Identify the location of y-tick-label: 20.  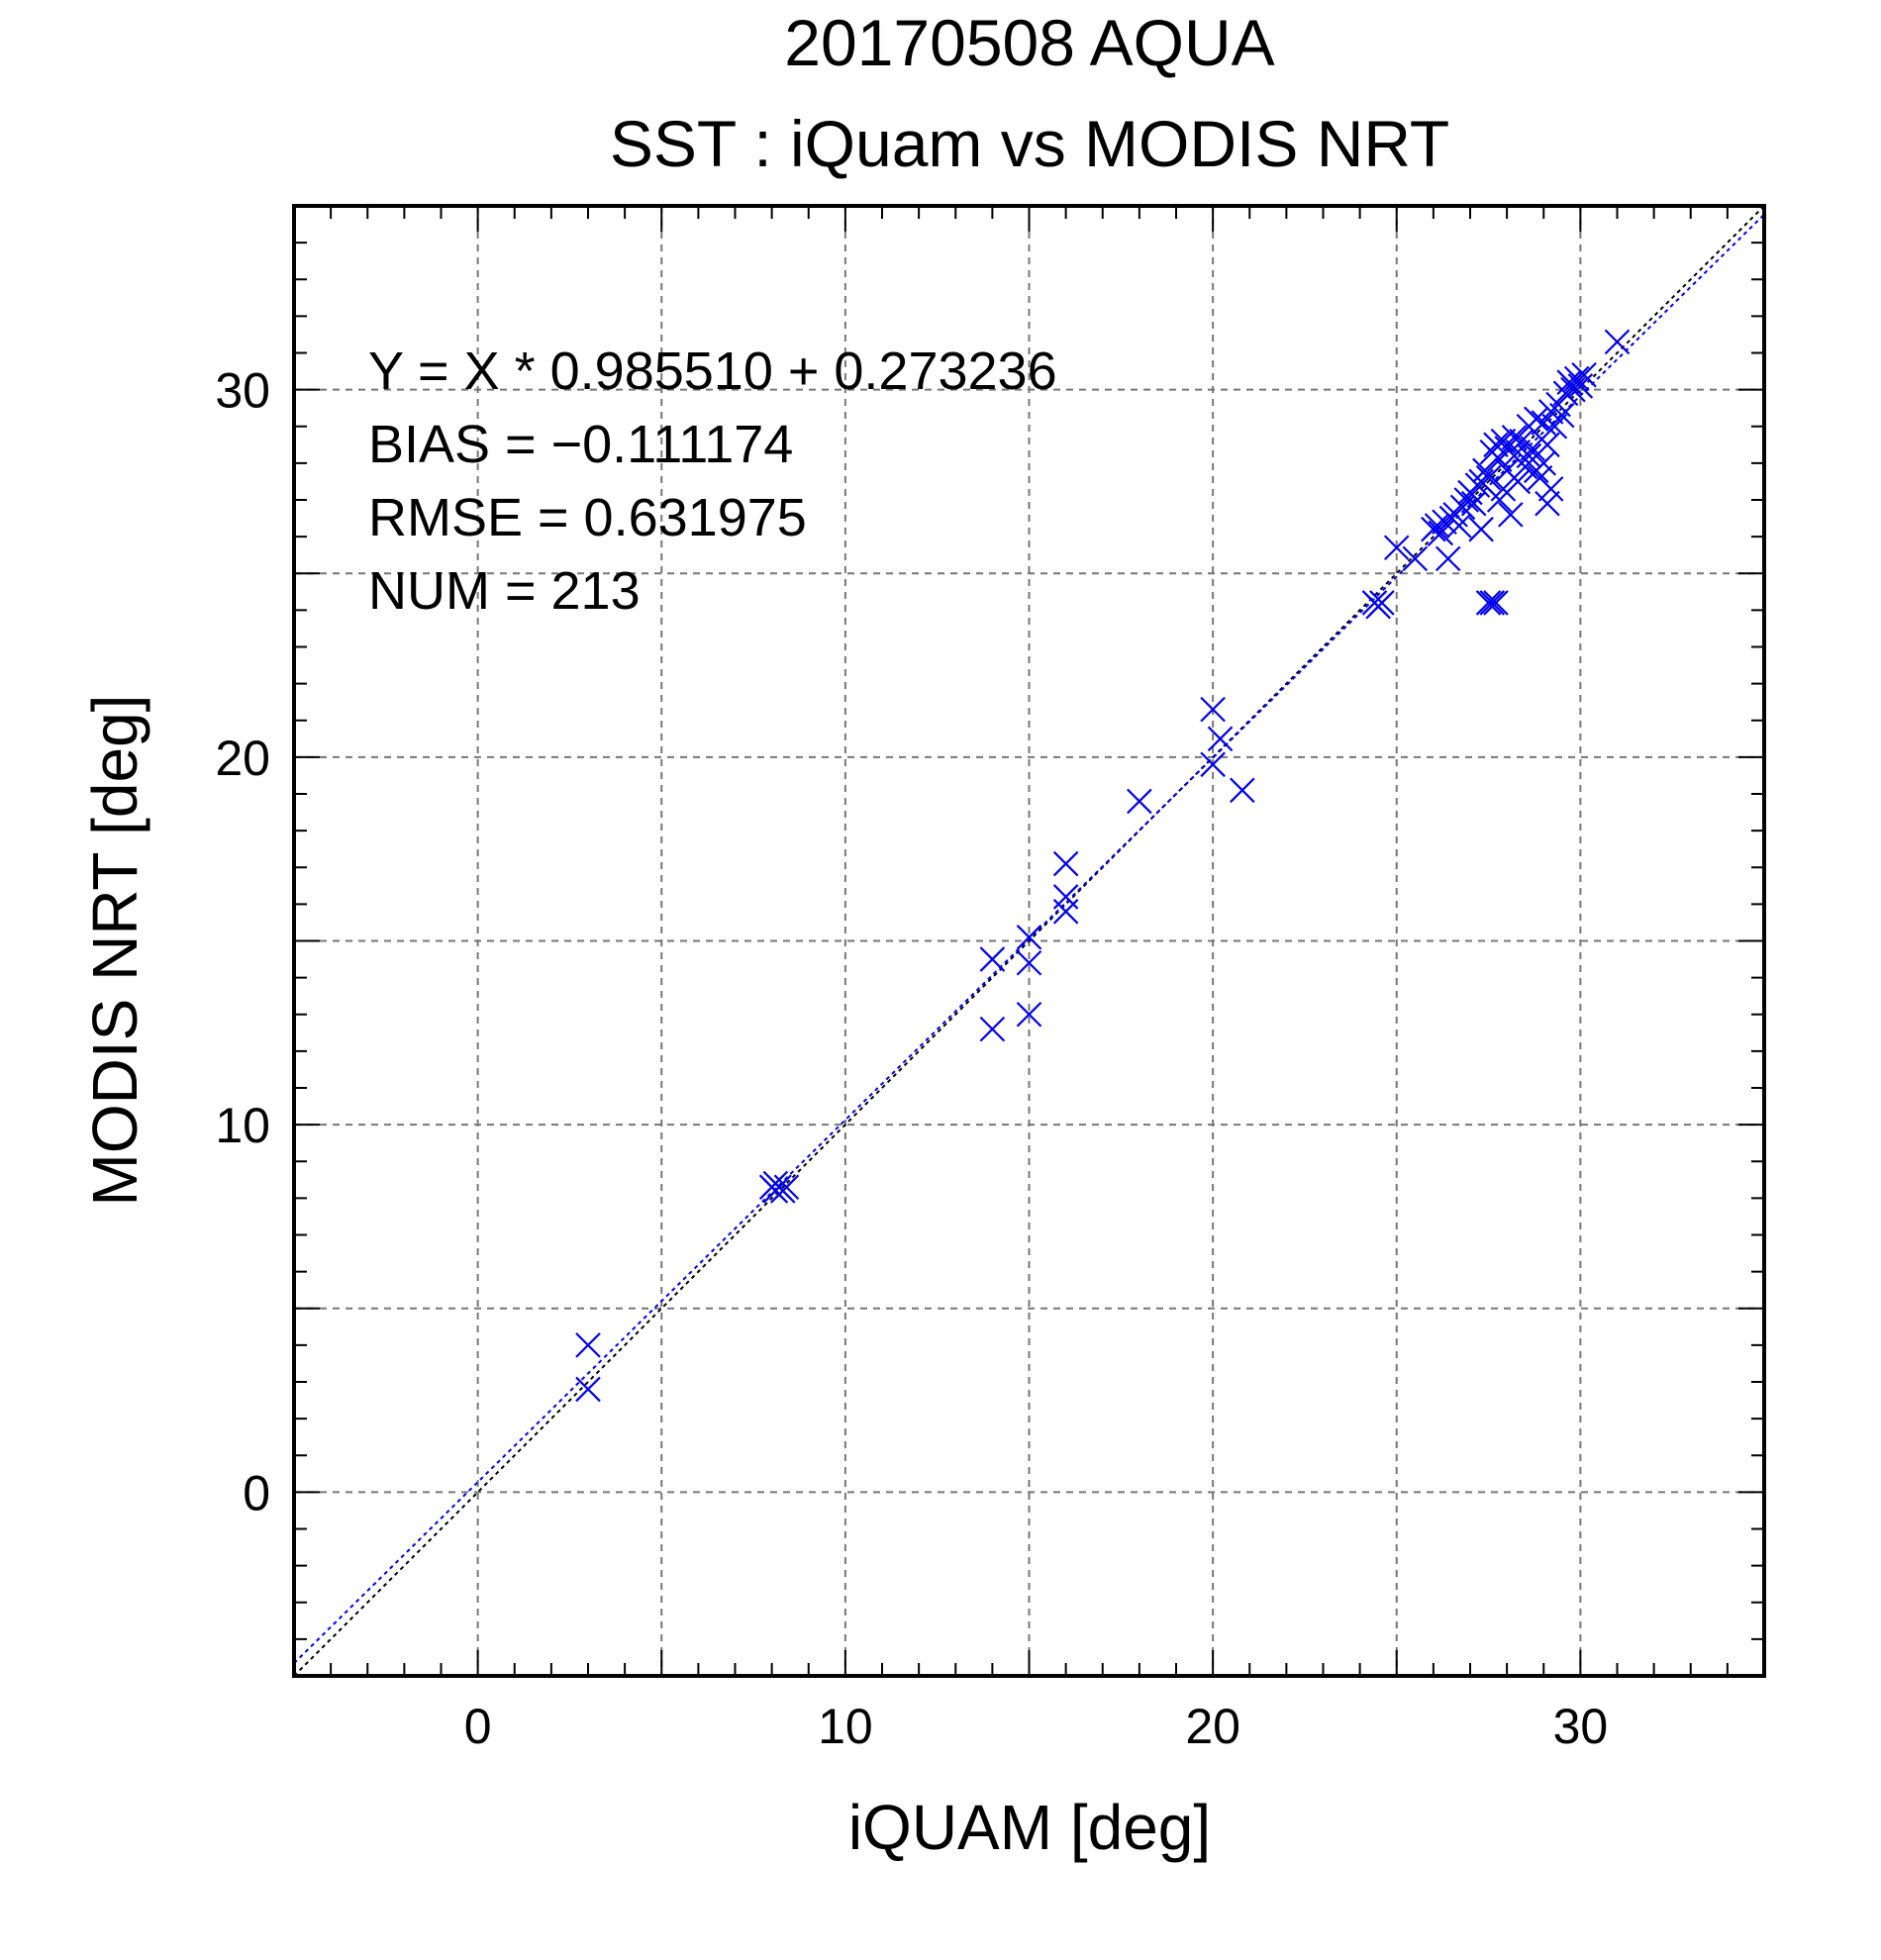
(243, 758).